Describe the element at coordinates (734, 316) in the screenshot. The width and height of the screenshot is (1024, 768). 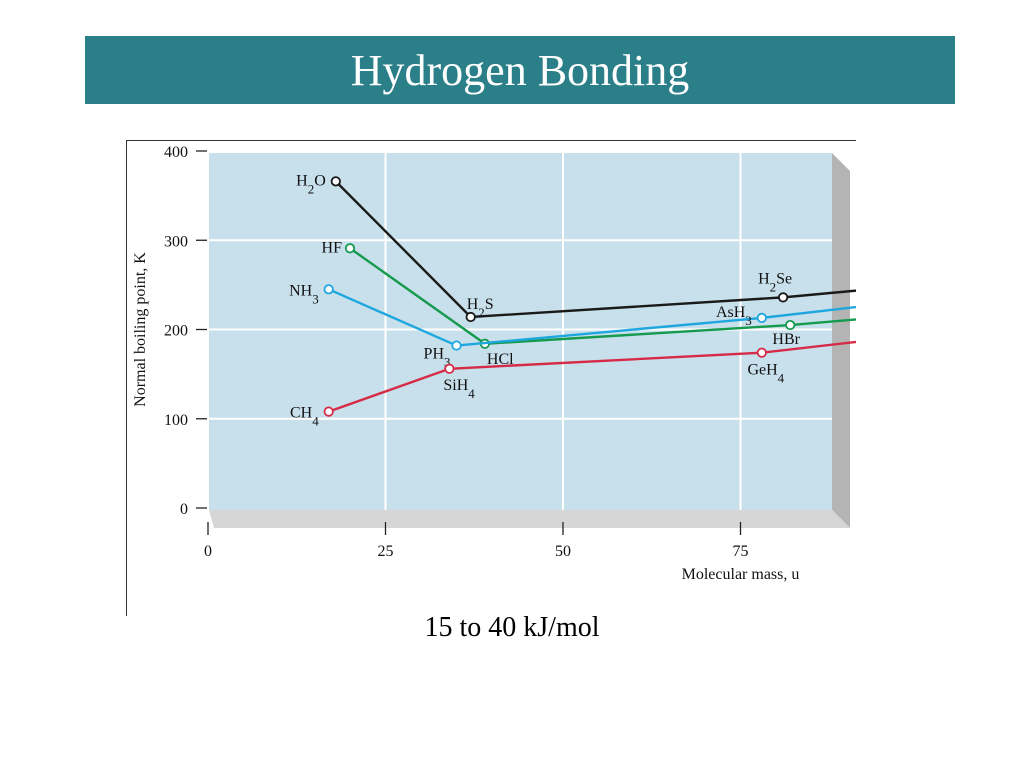
I see `point-label: AsH3` at that location.